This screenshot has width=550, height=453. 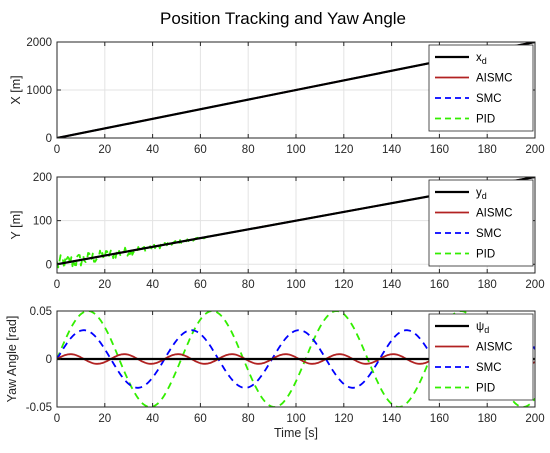 I want to click on y-axis-label: Y [m], so click(x=16, y=225).